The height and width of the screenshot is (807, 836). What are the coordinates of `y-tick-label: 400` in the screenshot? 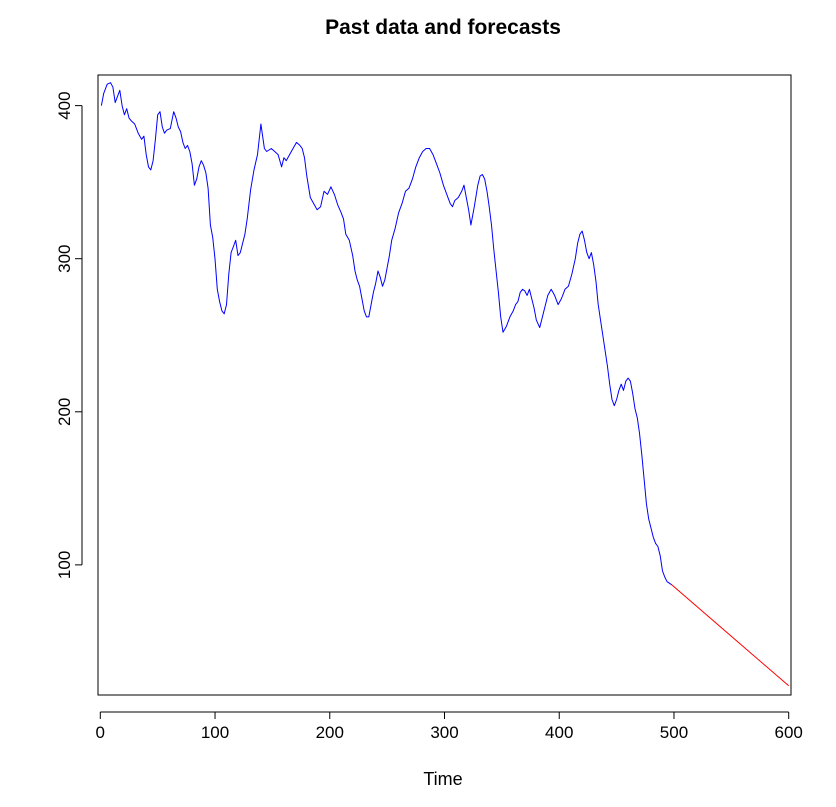 It's located at (64, 105).